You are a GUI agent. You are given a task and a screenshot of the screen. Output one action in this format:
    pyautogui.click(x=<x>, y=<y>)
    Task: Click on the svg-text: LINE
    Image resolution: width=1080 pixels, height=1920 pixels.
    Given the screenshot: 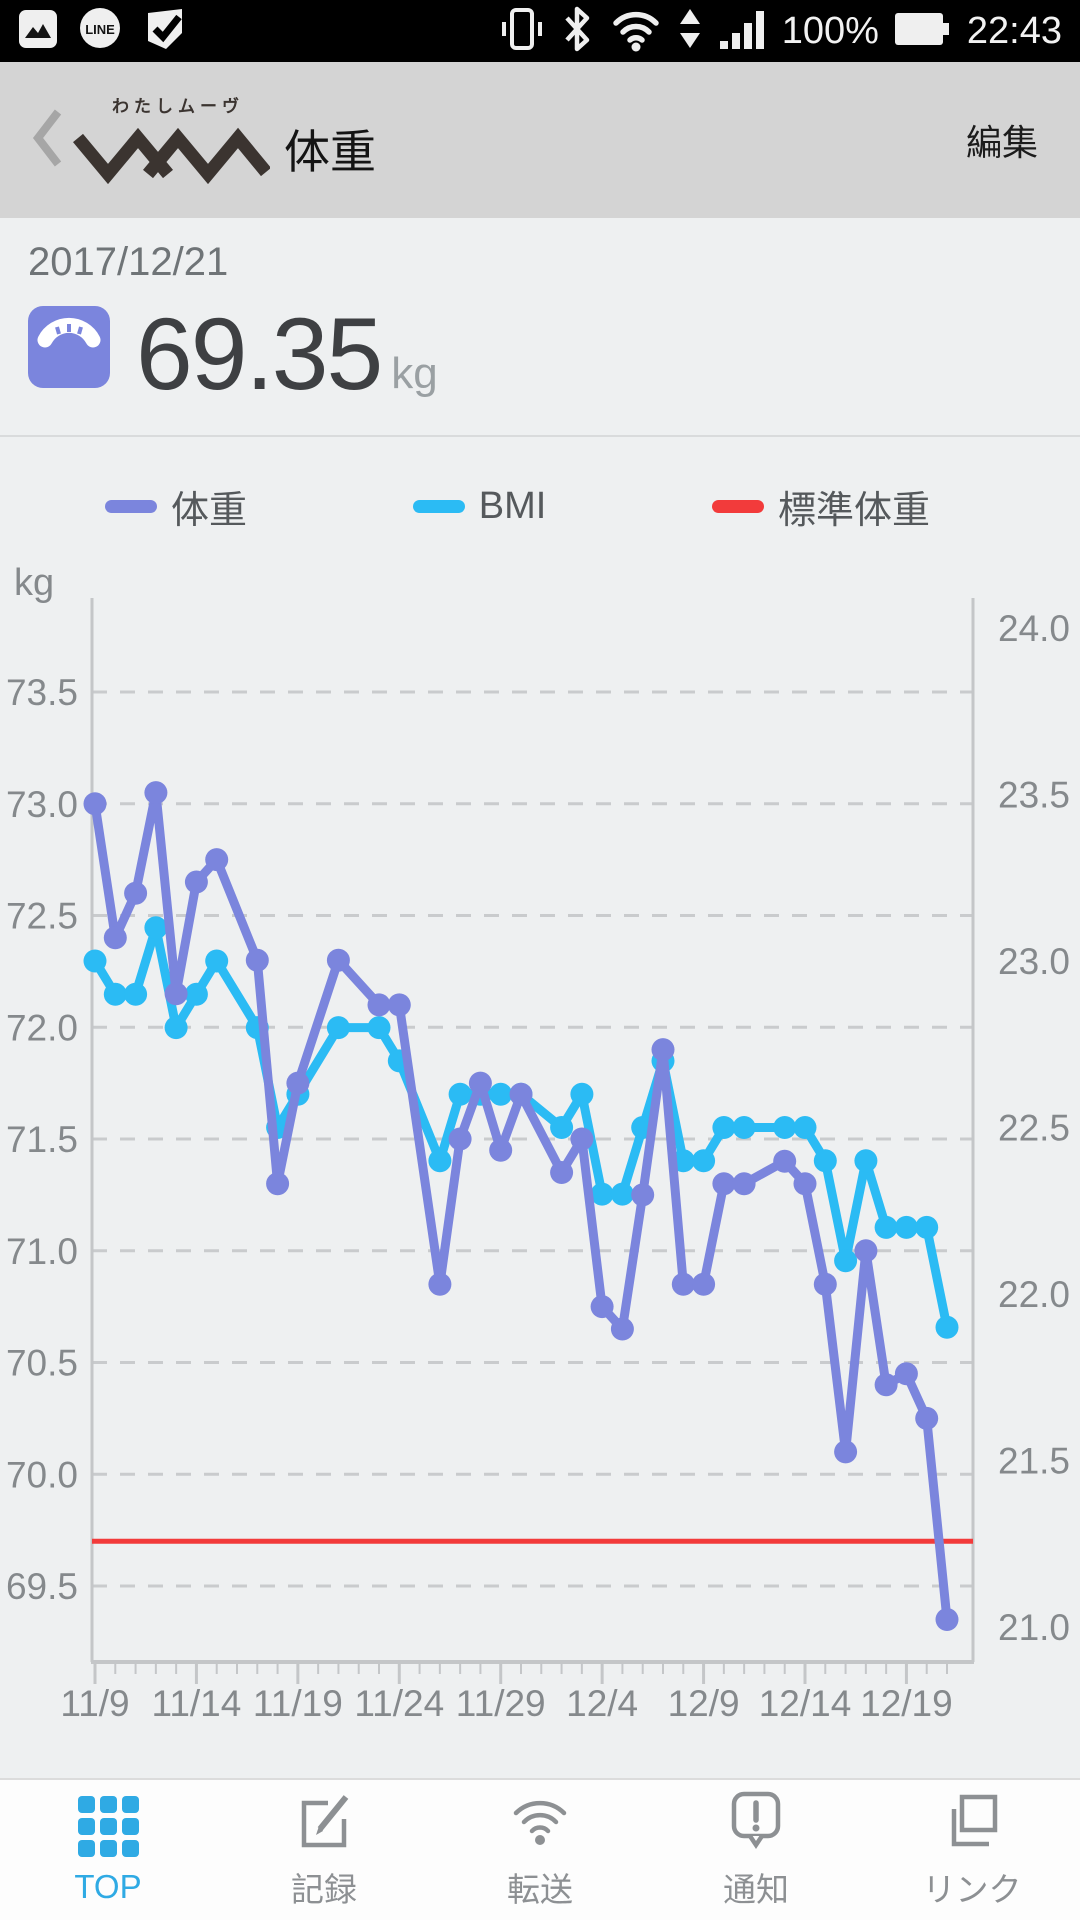 What is the action you would take?
    pyautogui.click(x=100, y=29)
    